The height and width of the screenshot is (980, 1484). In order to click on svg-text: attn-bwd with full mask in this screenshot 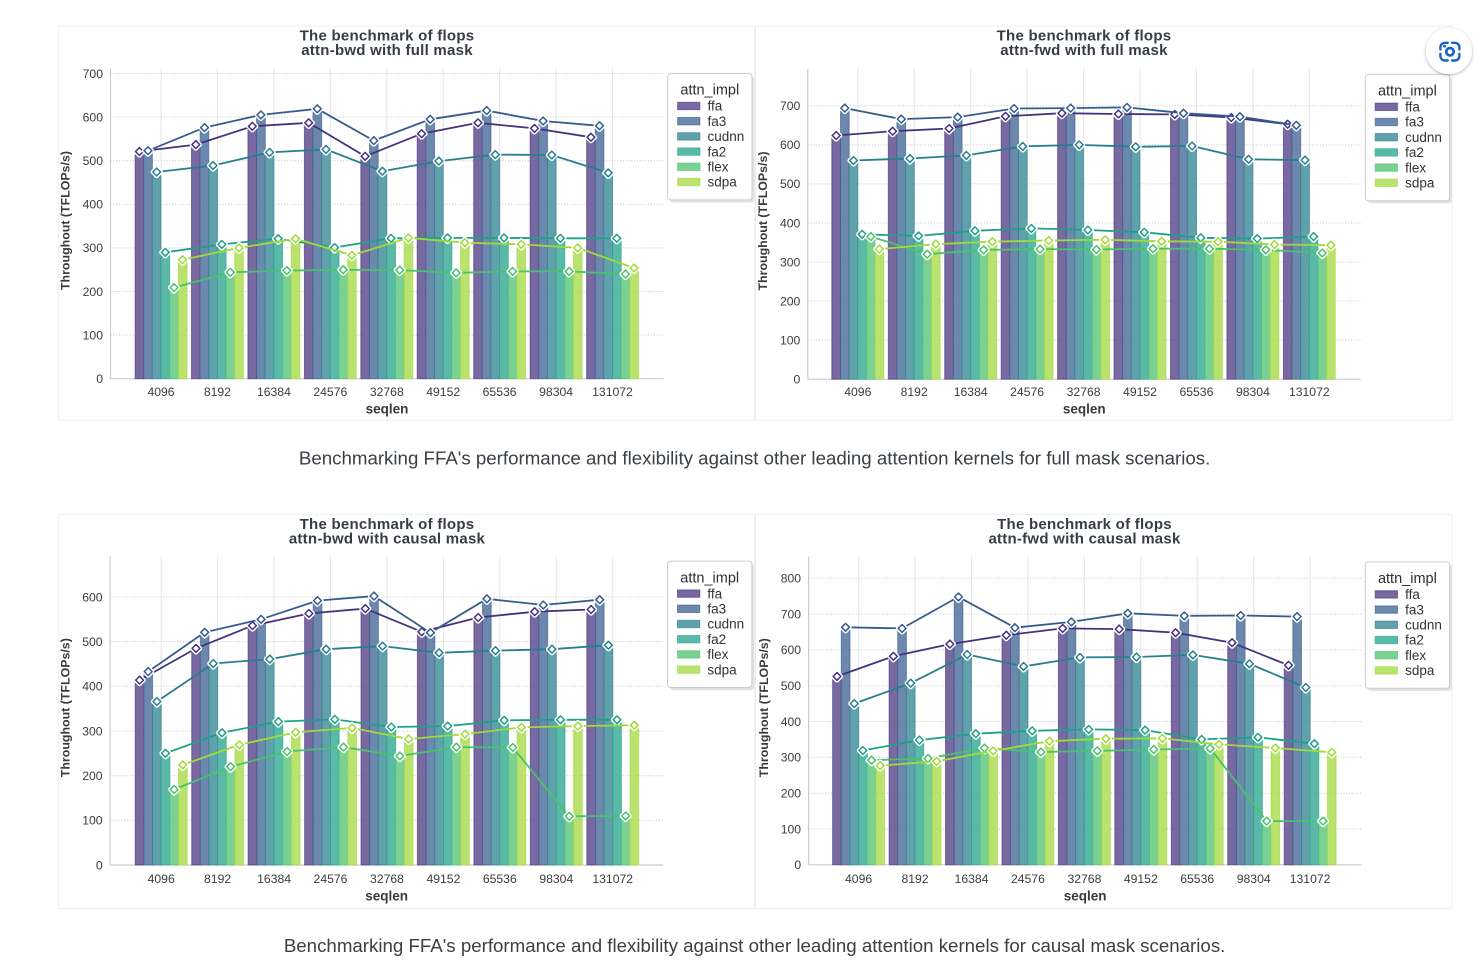, I will do `click(387, 50)`.